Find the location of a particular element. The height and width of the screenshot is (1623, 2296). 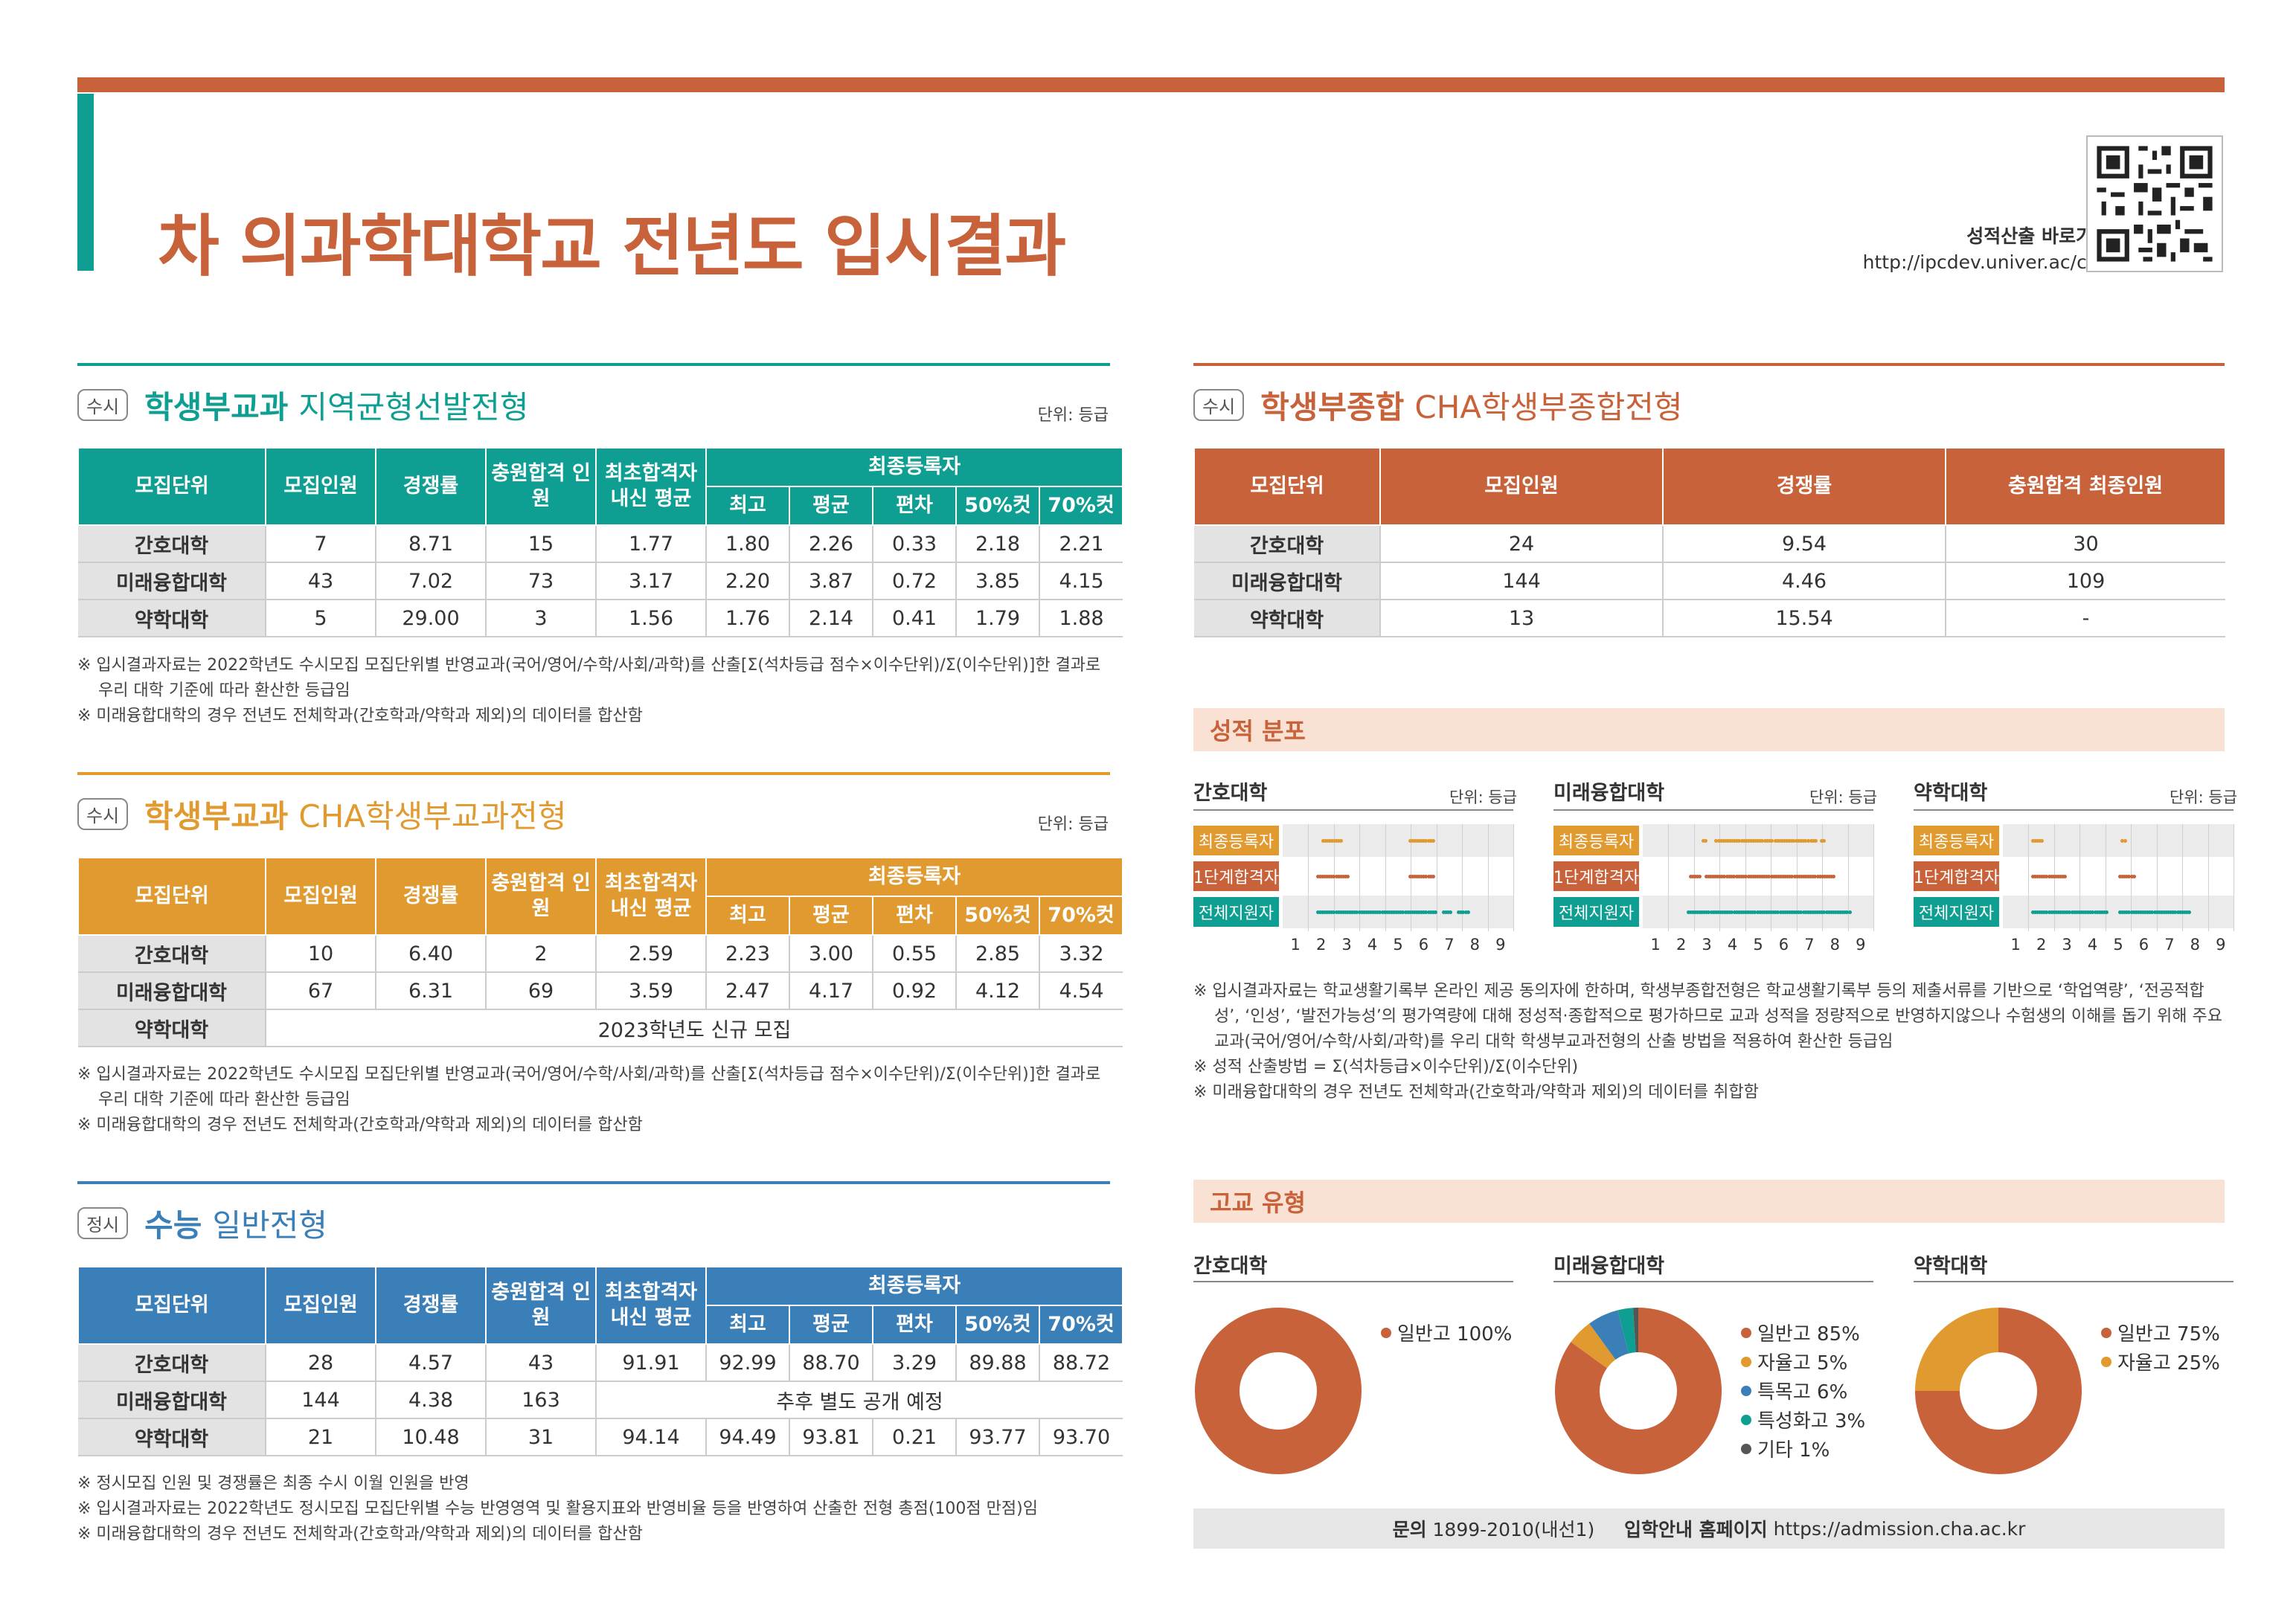

section-title-light: CHA학생부교과전형 is located at coordinates (432, 816).